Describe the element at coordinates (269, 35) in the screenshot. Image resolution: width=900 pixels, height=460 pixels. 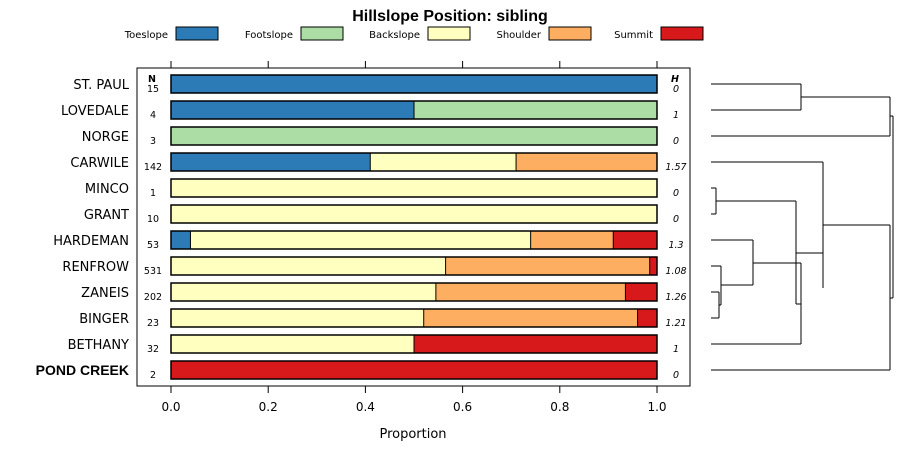
I see `legend-label: Footslope` at that location.